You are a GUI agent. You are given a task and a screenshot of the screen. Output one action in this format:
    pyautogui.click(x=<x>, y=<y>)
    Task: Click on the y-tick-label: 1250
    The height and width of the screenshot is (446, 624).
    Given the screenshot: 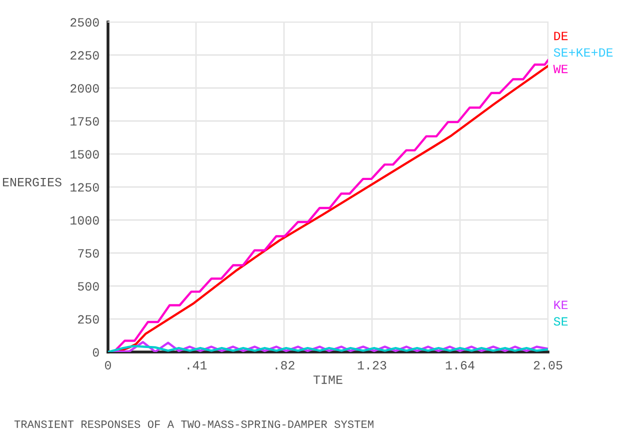 What is the action you would take?
    pyautogui.click(x=84, y=187)
    